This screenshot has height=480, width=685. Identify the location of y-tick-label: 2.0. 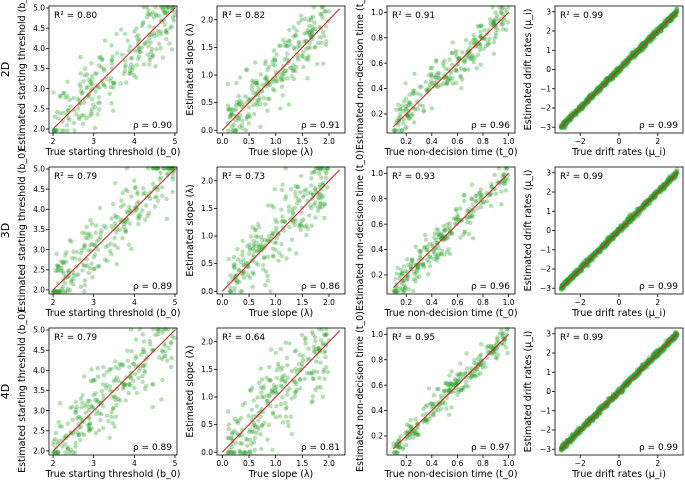
(39, 290).